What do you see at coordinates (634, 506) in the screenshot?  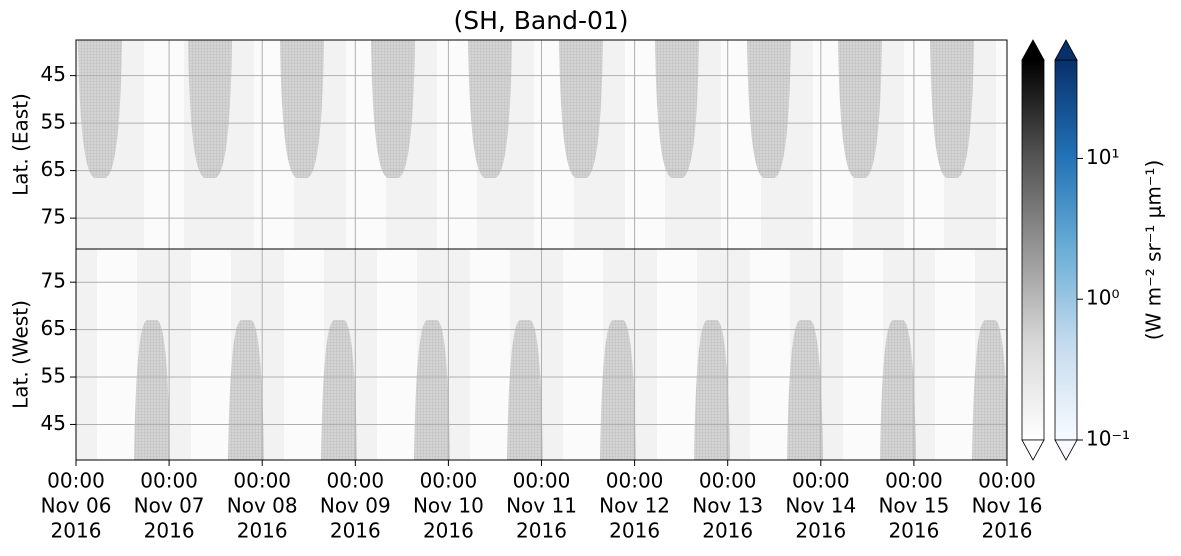 I see `x-tick-label: Nov 12` at bounding box center [634, 506].